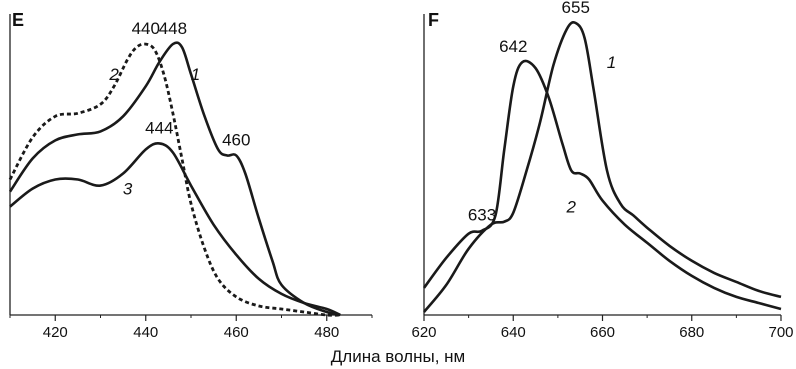 The width and height of the screenshot is (796, 369). Describe the element at coordinates (513, 332) in the screenshot. I see `panel-f-x-tick-label: 640` at that location.